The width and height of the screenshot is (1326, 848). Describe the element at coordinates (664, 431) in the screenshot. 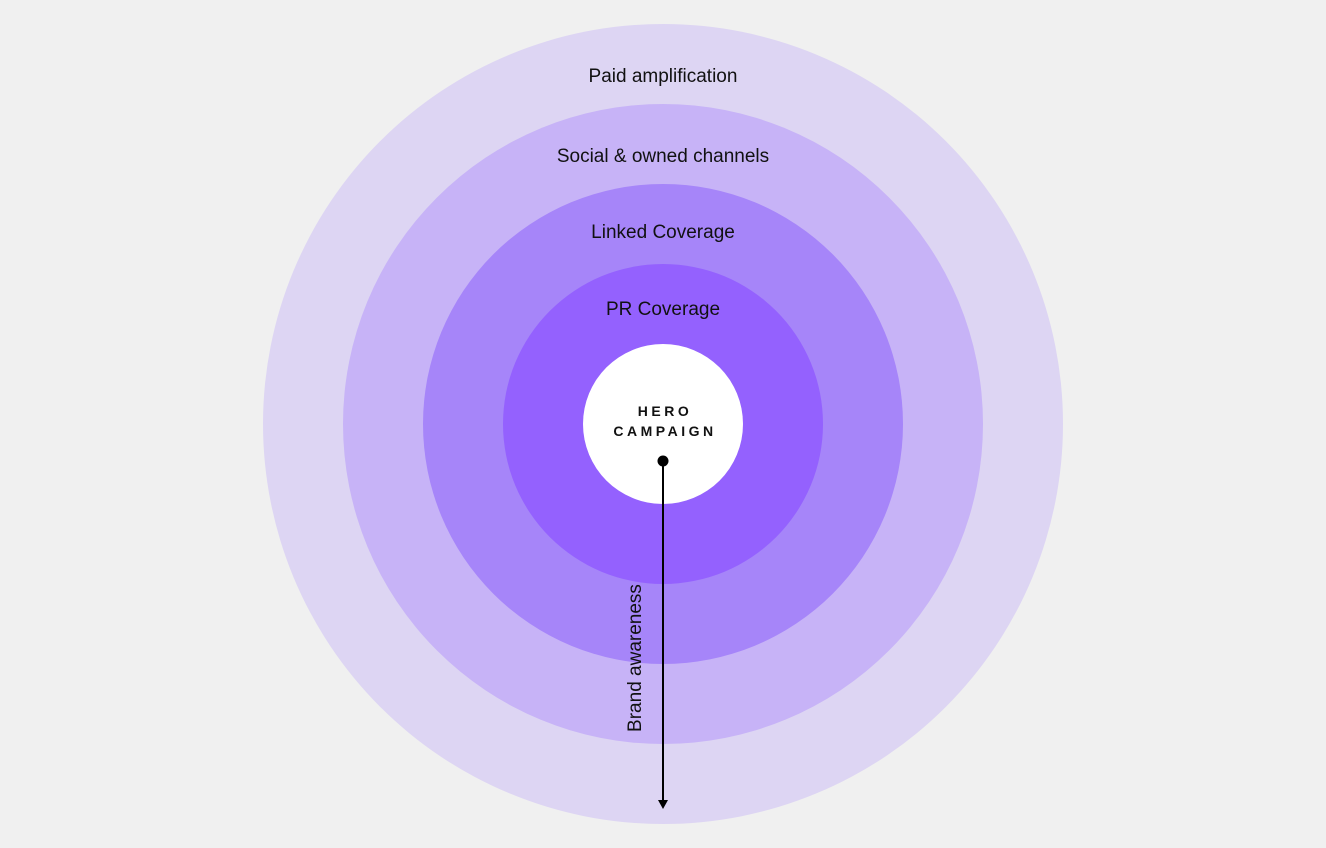

I see `center-label-line2: CAMPAIGN` at that location.